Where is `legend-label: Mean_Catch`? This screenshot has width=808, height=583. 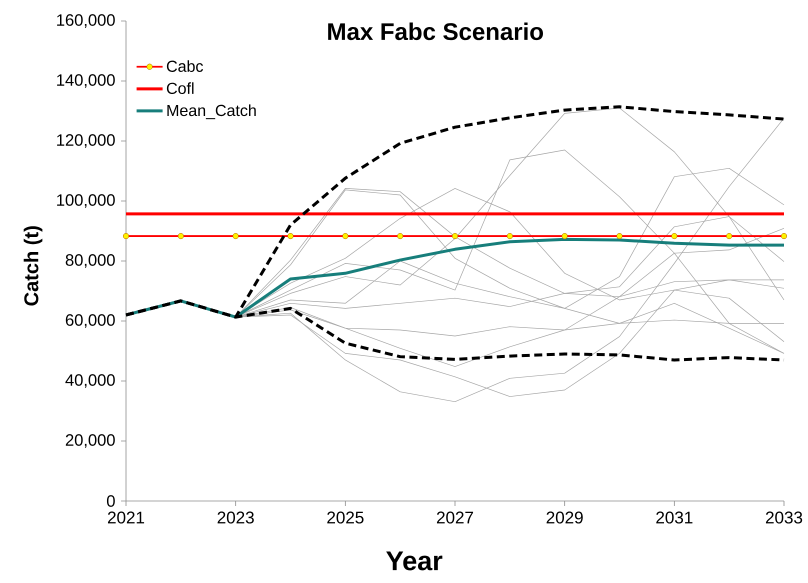 legend-label: Mean_Catch is located at coordinates (211, 112).